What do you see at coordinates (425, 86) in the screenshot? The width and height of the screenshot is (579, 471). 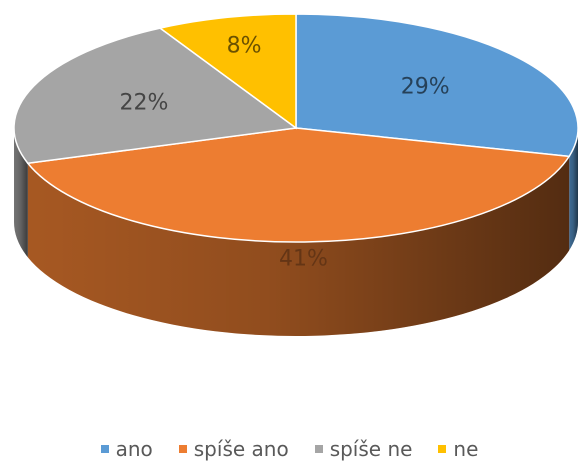 I see `data-label-ano: 29%` at bounding box center [425, 86].